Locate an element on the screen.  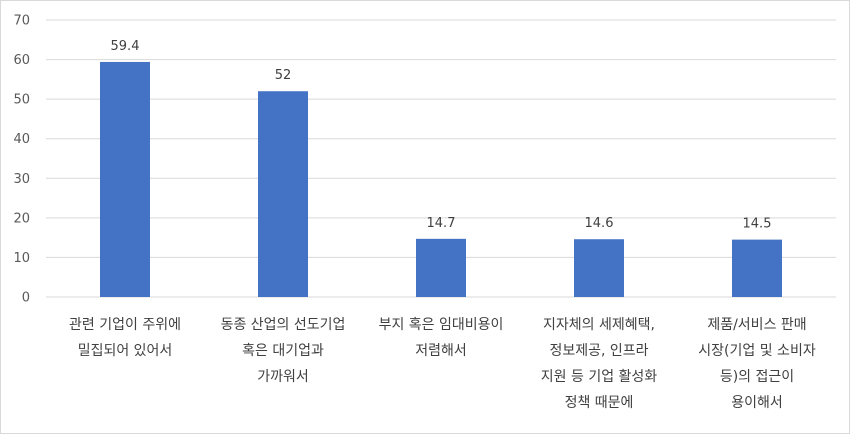
category-label: 정책 때문에 is located at coordinates (599, 403).